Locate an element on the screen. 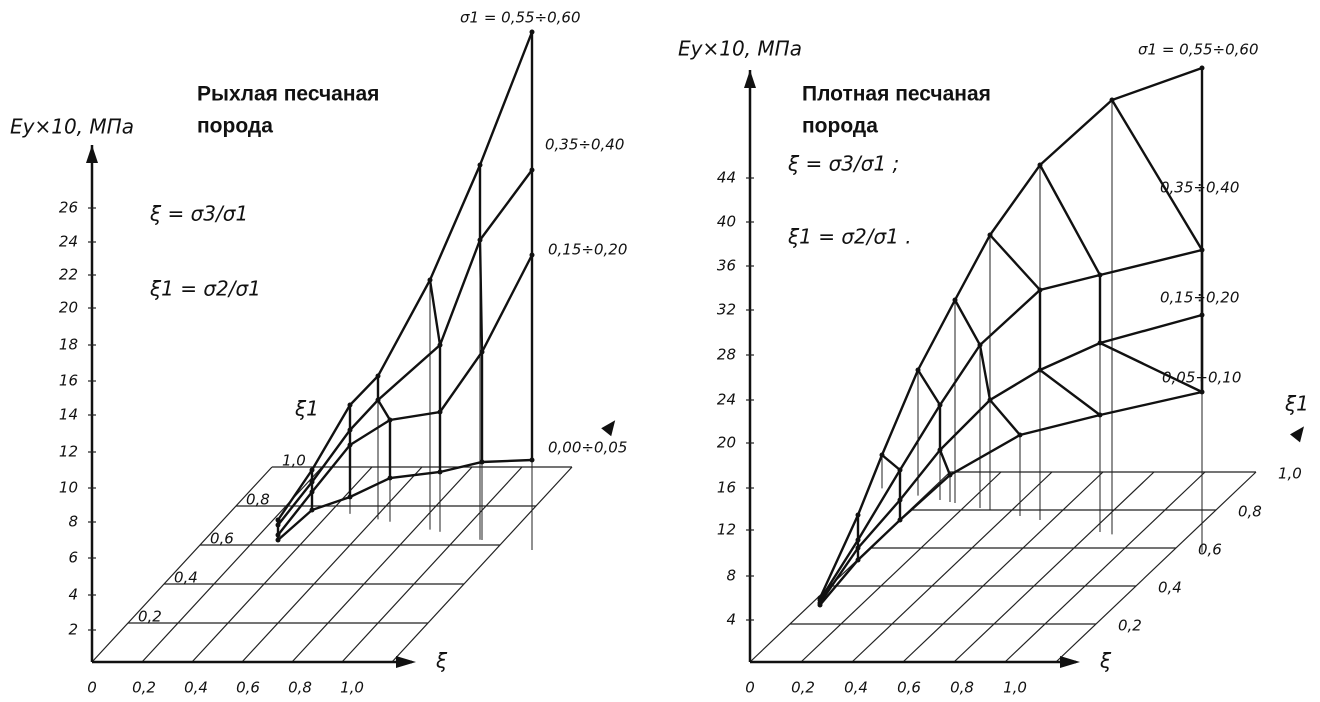 This screenshot has width=1320, height=702. y-tick-label: 18 is located at coordinates (68, 345).